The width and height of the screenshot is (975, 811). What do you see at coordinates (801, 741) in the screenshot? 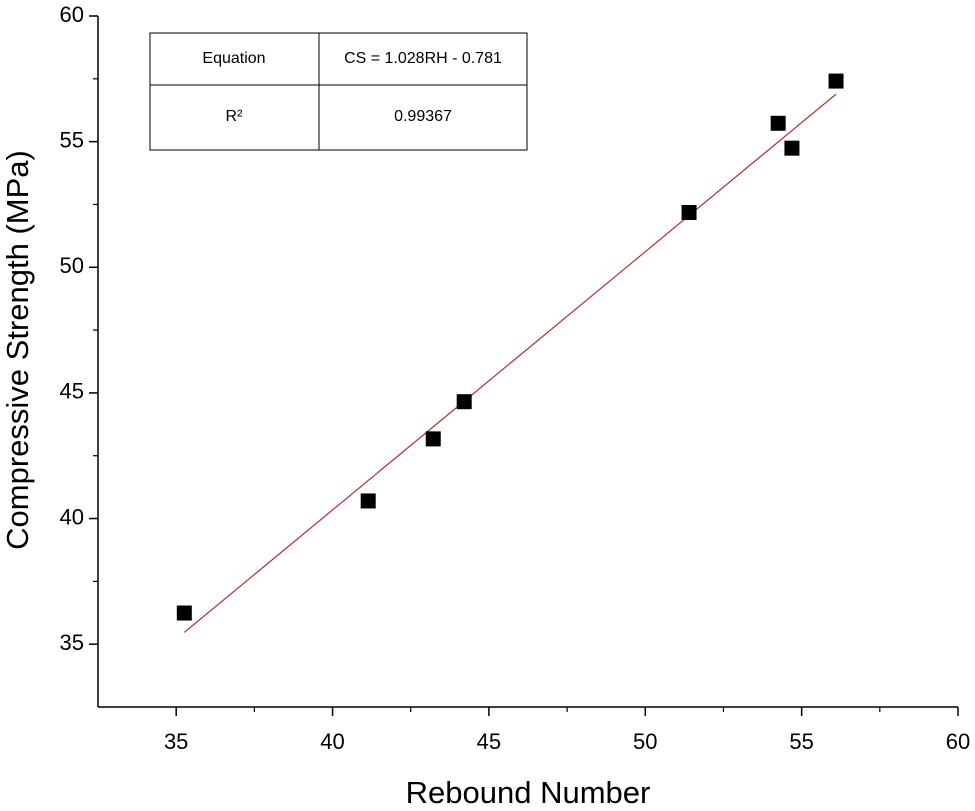
I see `x-tick-label: 55` at bounding box center [801, 741].